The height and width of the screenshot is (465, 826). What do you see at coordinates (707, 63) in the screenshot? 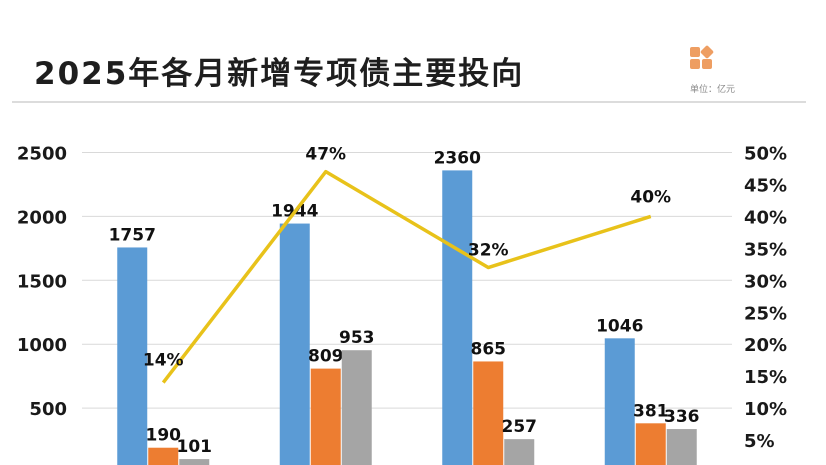
I see `square-diamond-logo-icon` at bounding box center [707, 63].